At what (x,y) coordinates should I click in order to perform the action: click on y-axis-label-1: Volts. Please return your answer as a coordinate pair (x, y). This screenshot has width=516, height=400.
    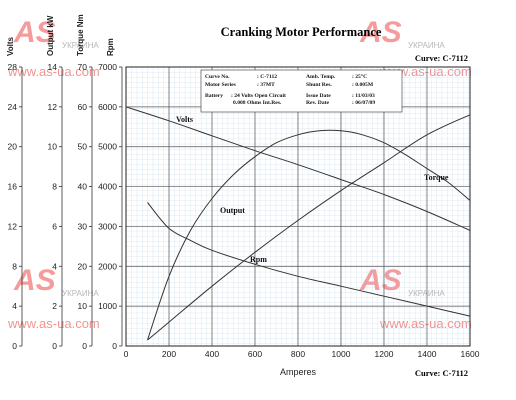
    Looking at the image, I should click on (10, 46).